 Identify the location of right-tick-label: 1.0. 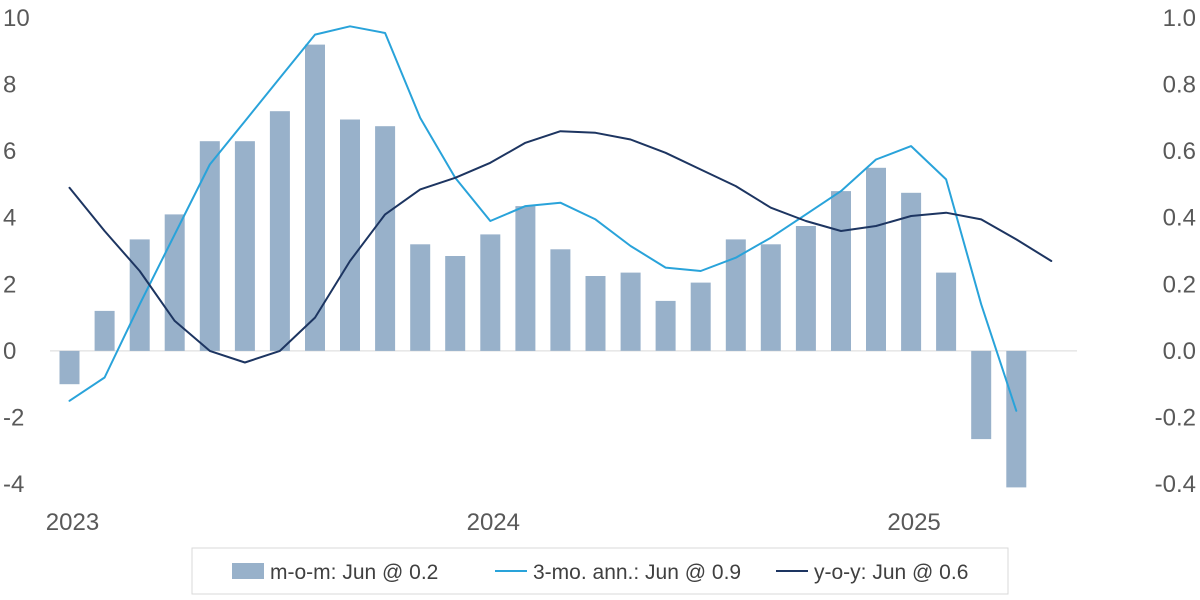
(1179, 18).